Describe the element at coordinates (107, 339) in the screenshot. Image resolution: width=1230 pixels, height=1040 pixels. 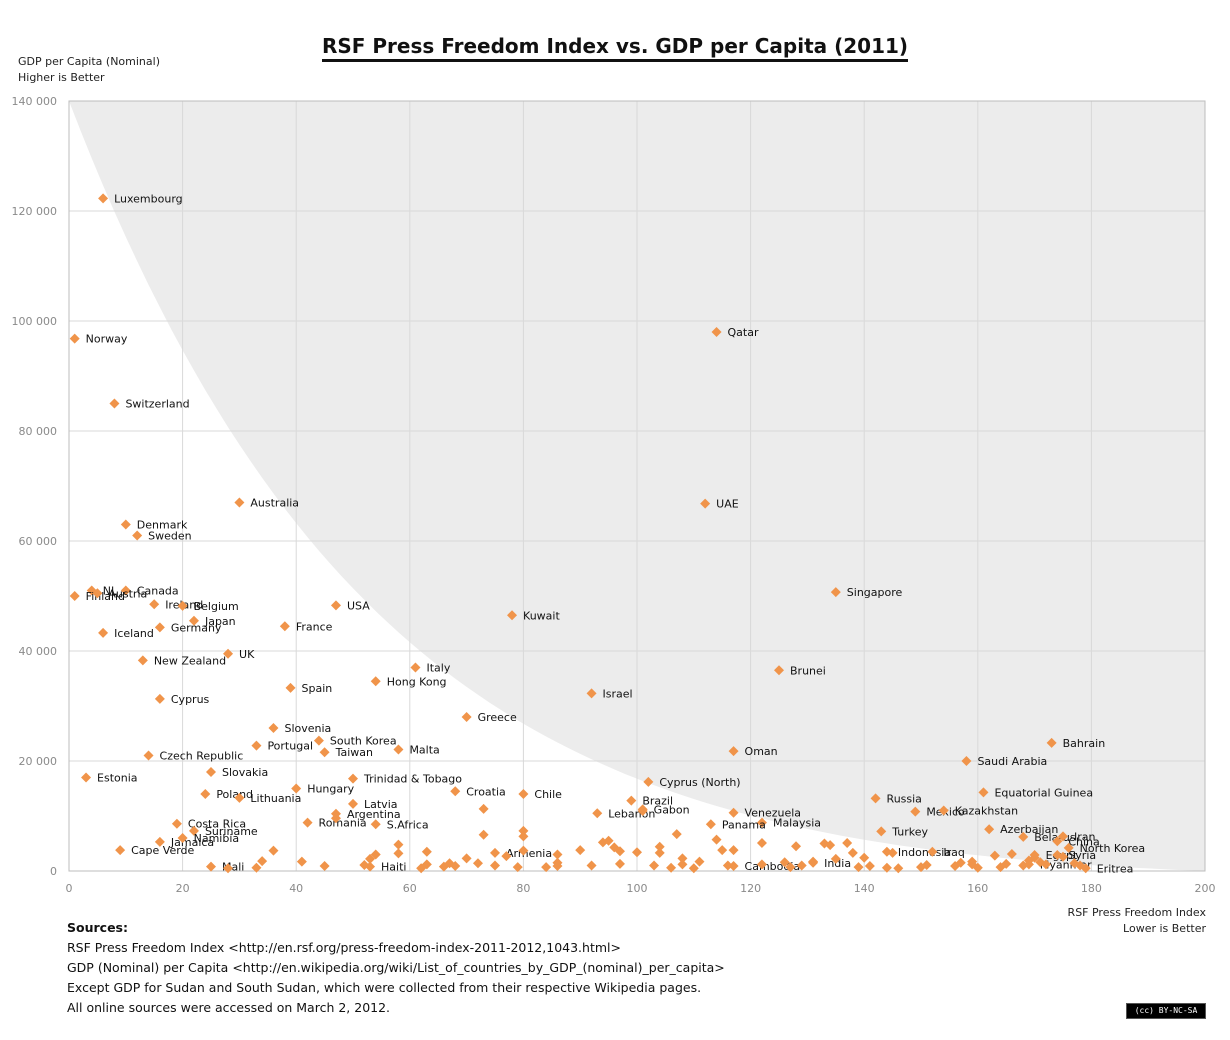
I see `point-label: Norway` at that location.